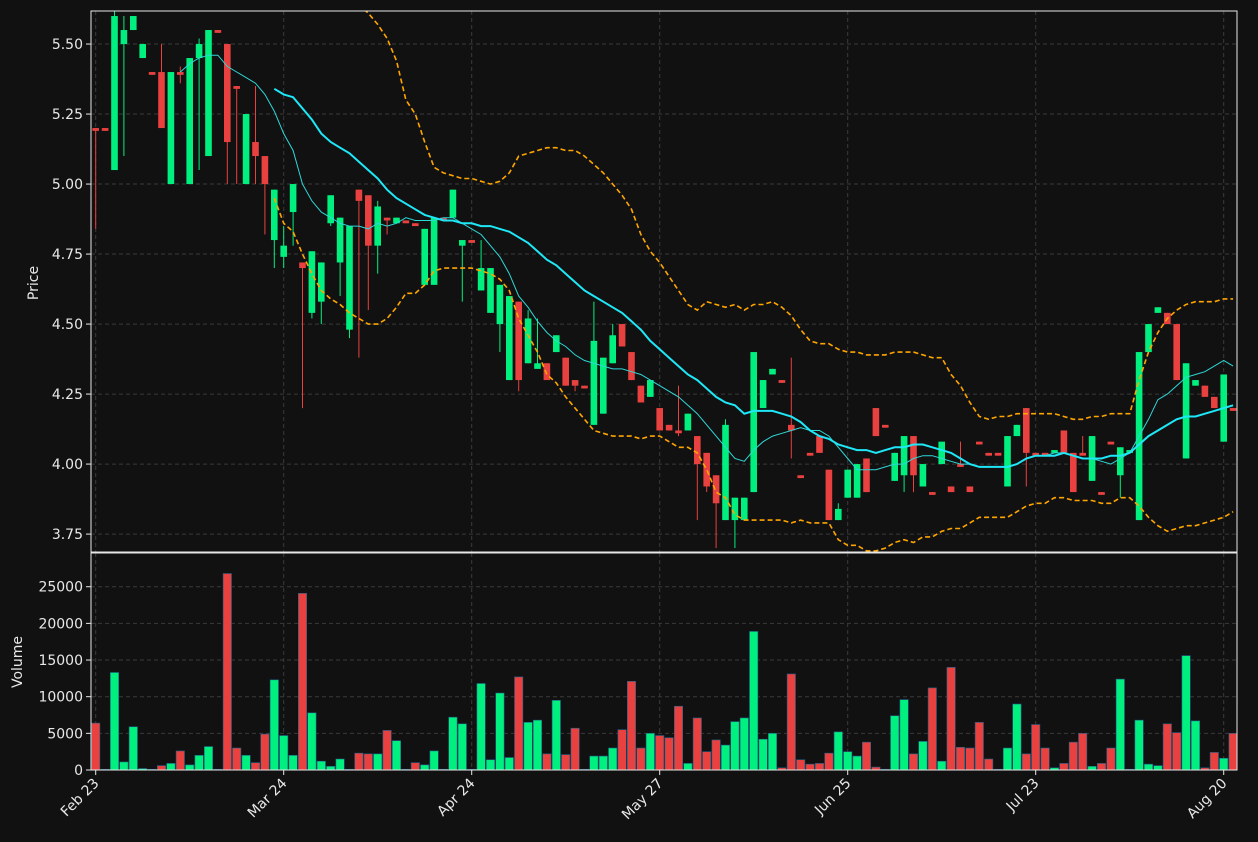 This screenshot has width=1258, height=842. I want to click on y-tick-label: 25000, so click(60, 588).